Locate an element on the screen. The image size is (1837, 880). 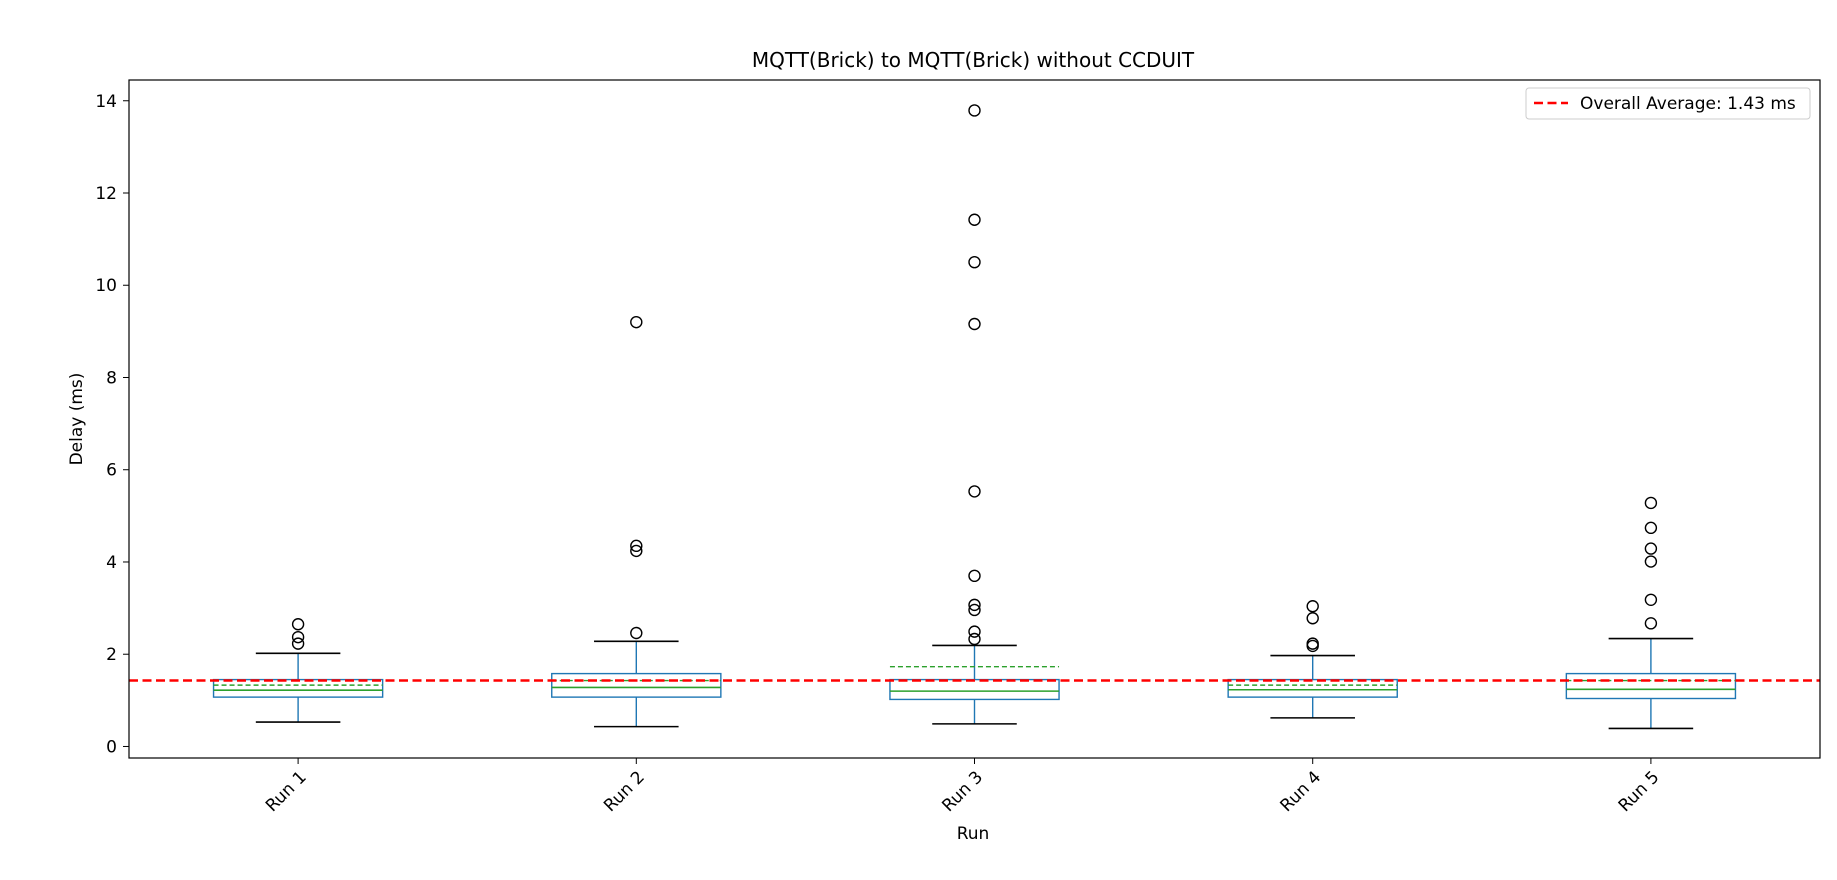
y-axis: 0 2 4 6 8 10 12 14 is located at coordinates (112, 424).